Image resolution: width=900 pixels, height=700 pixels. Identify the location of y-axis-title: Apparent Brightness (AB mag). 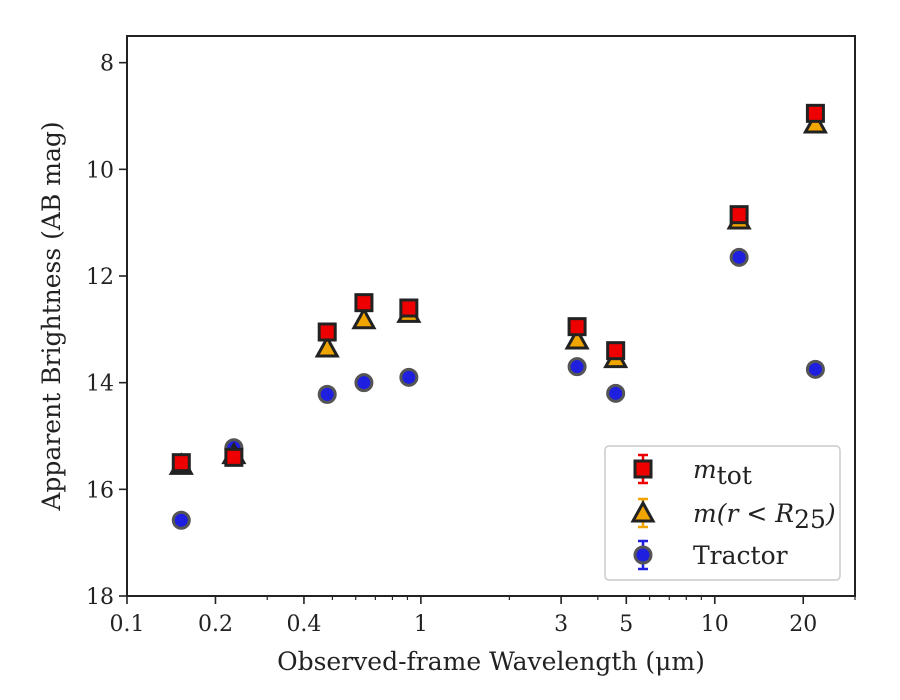
(51, 316).